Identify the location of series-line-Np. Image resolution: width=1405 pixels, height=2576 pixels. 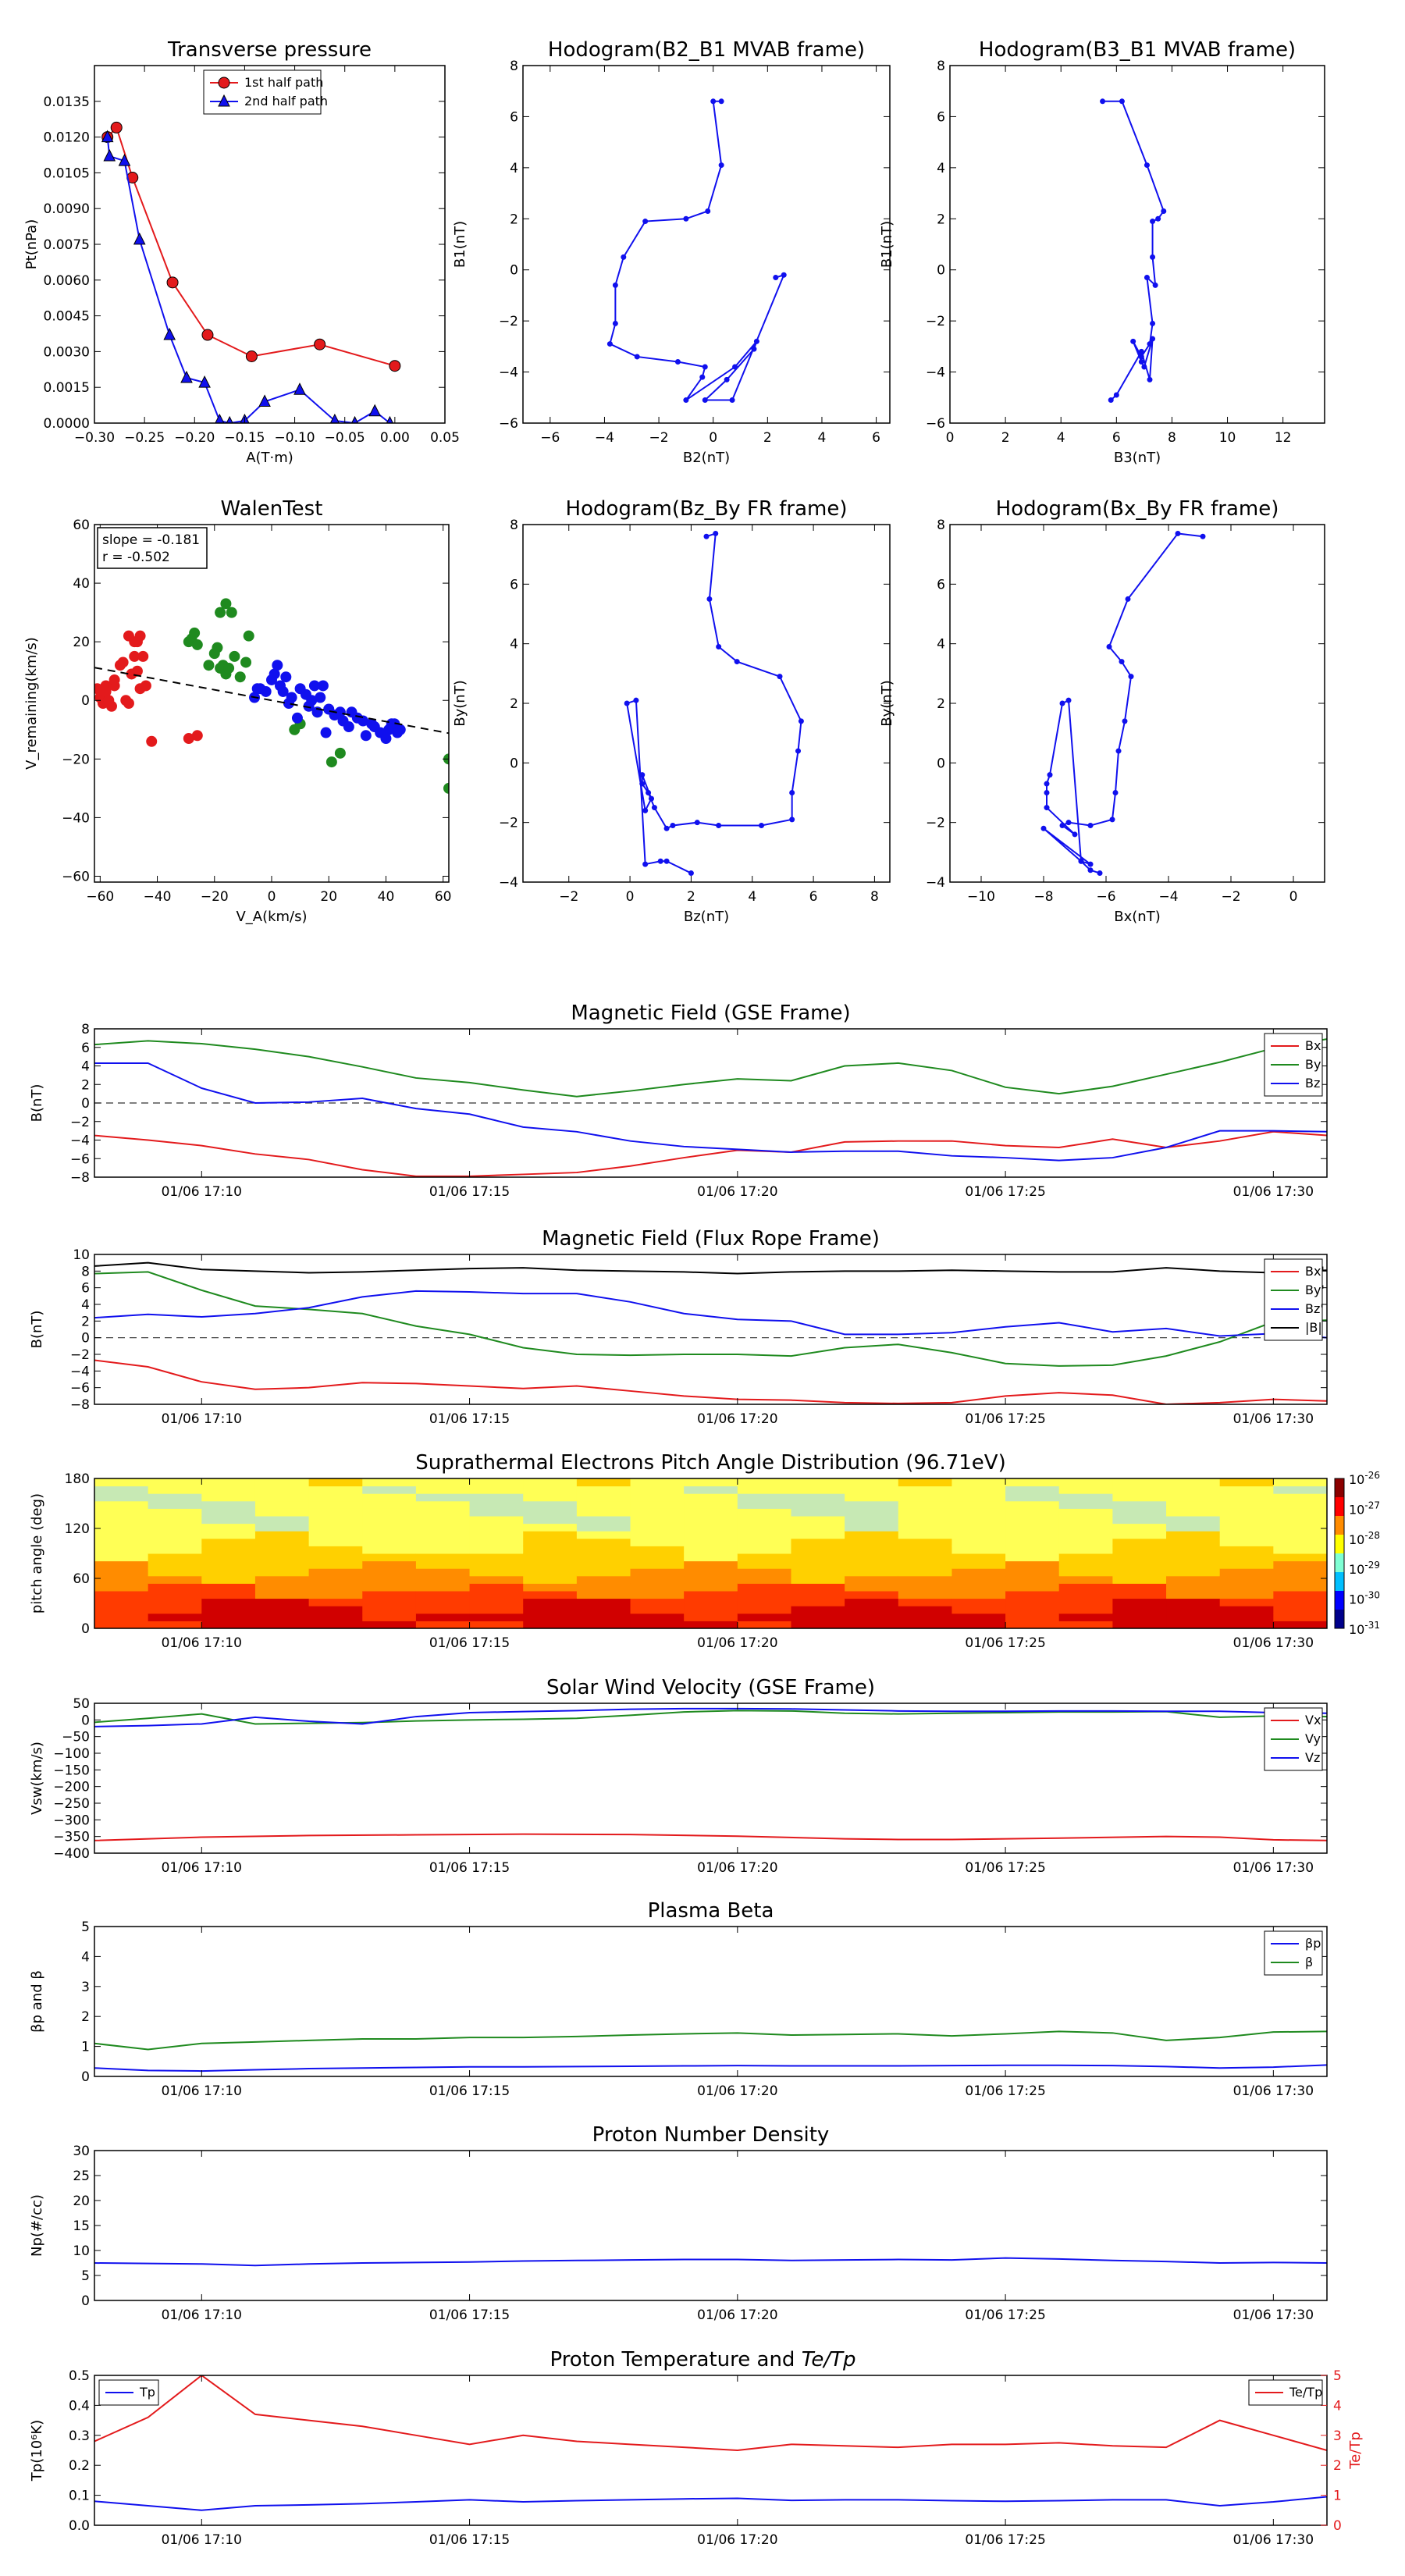
(711, 2262).